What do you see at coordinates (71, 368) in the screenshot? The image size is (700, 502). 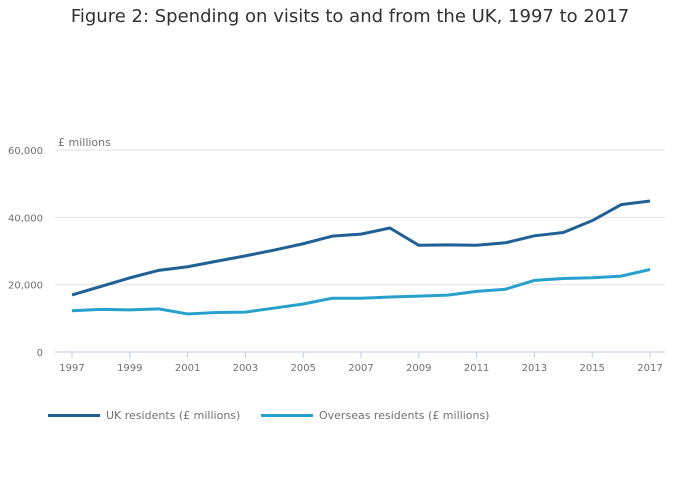 I see `x-tick-label: 1997` at bounding box center [71, 368].